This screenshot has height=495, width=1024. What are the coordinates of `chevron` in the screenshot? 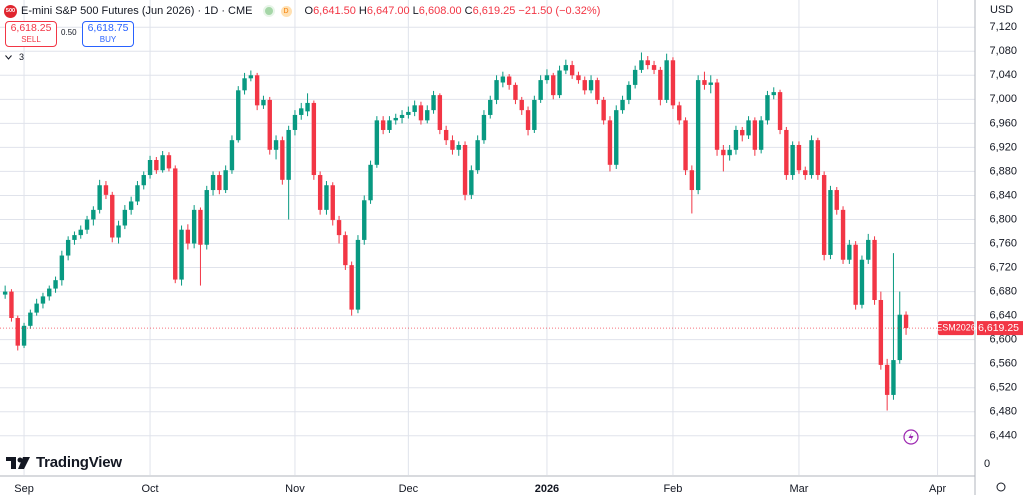 It's located at (8, 57).